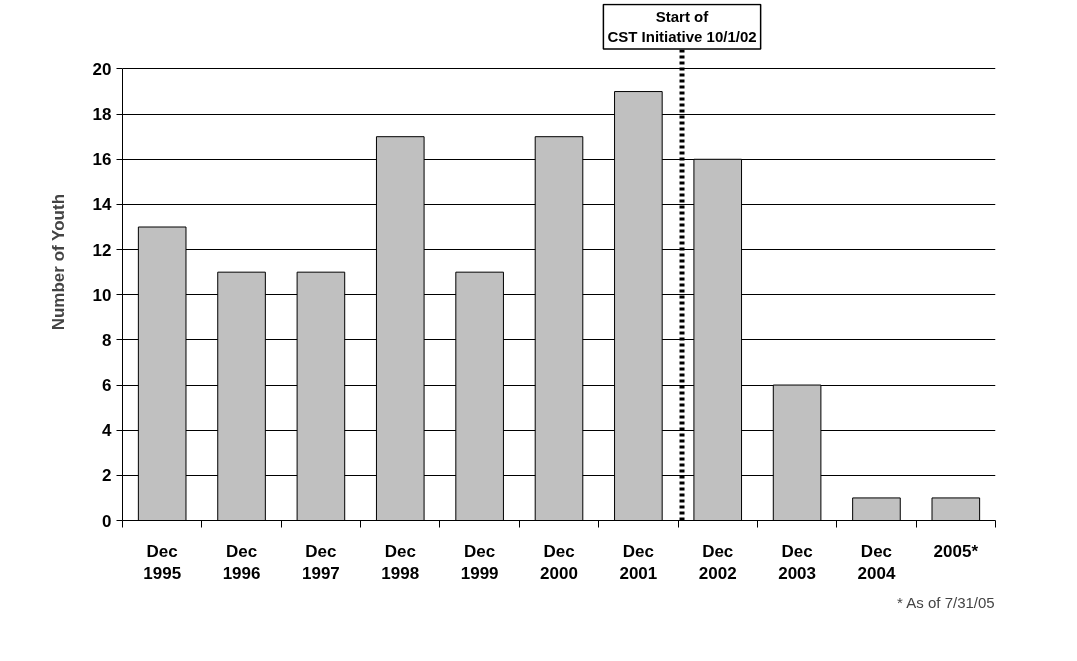 The height and width of the screenshot is (661, 1077). What do you see at coordinates (717, 562) in the screenshot?
I see `x-tick-label: Dec 2002` at bounding box center [717, 562].